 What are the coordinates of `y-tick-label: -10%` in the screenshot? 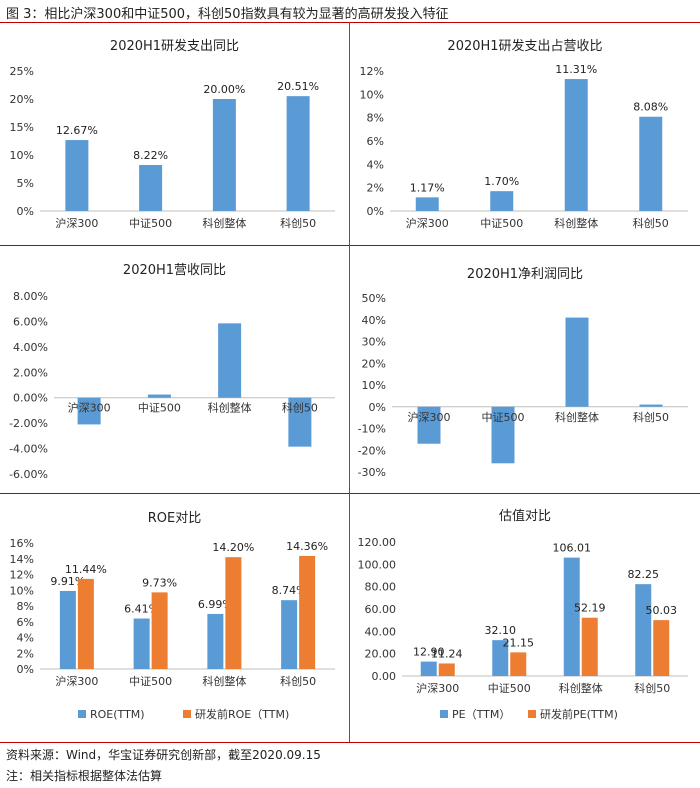 It's located at (372, 429).